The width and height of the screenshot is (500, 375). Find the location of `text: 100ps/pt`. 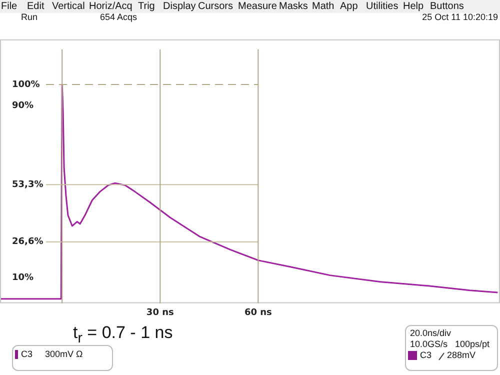

text: 100ps/pt is located at coordinates (472, 344).